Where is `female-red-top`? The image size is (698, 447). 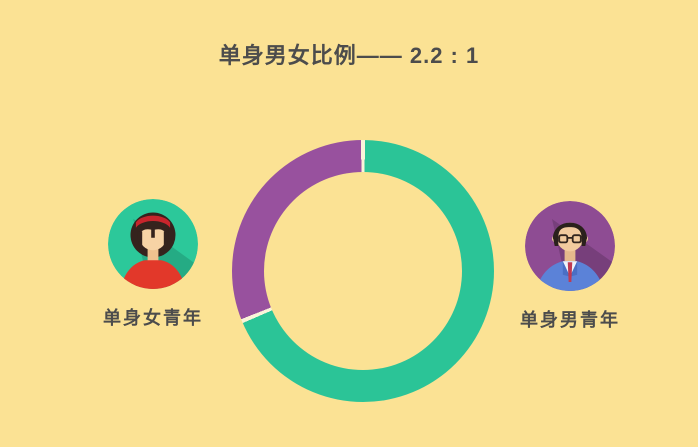 female-red-top is located at coordinates (153, 274).